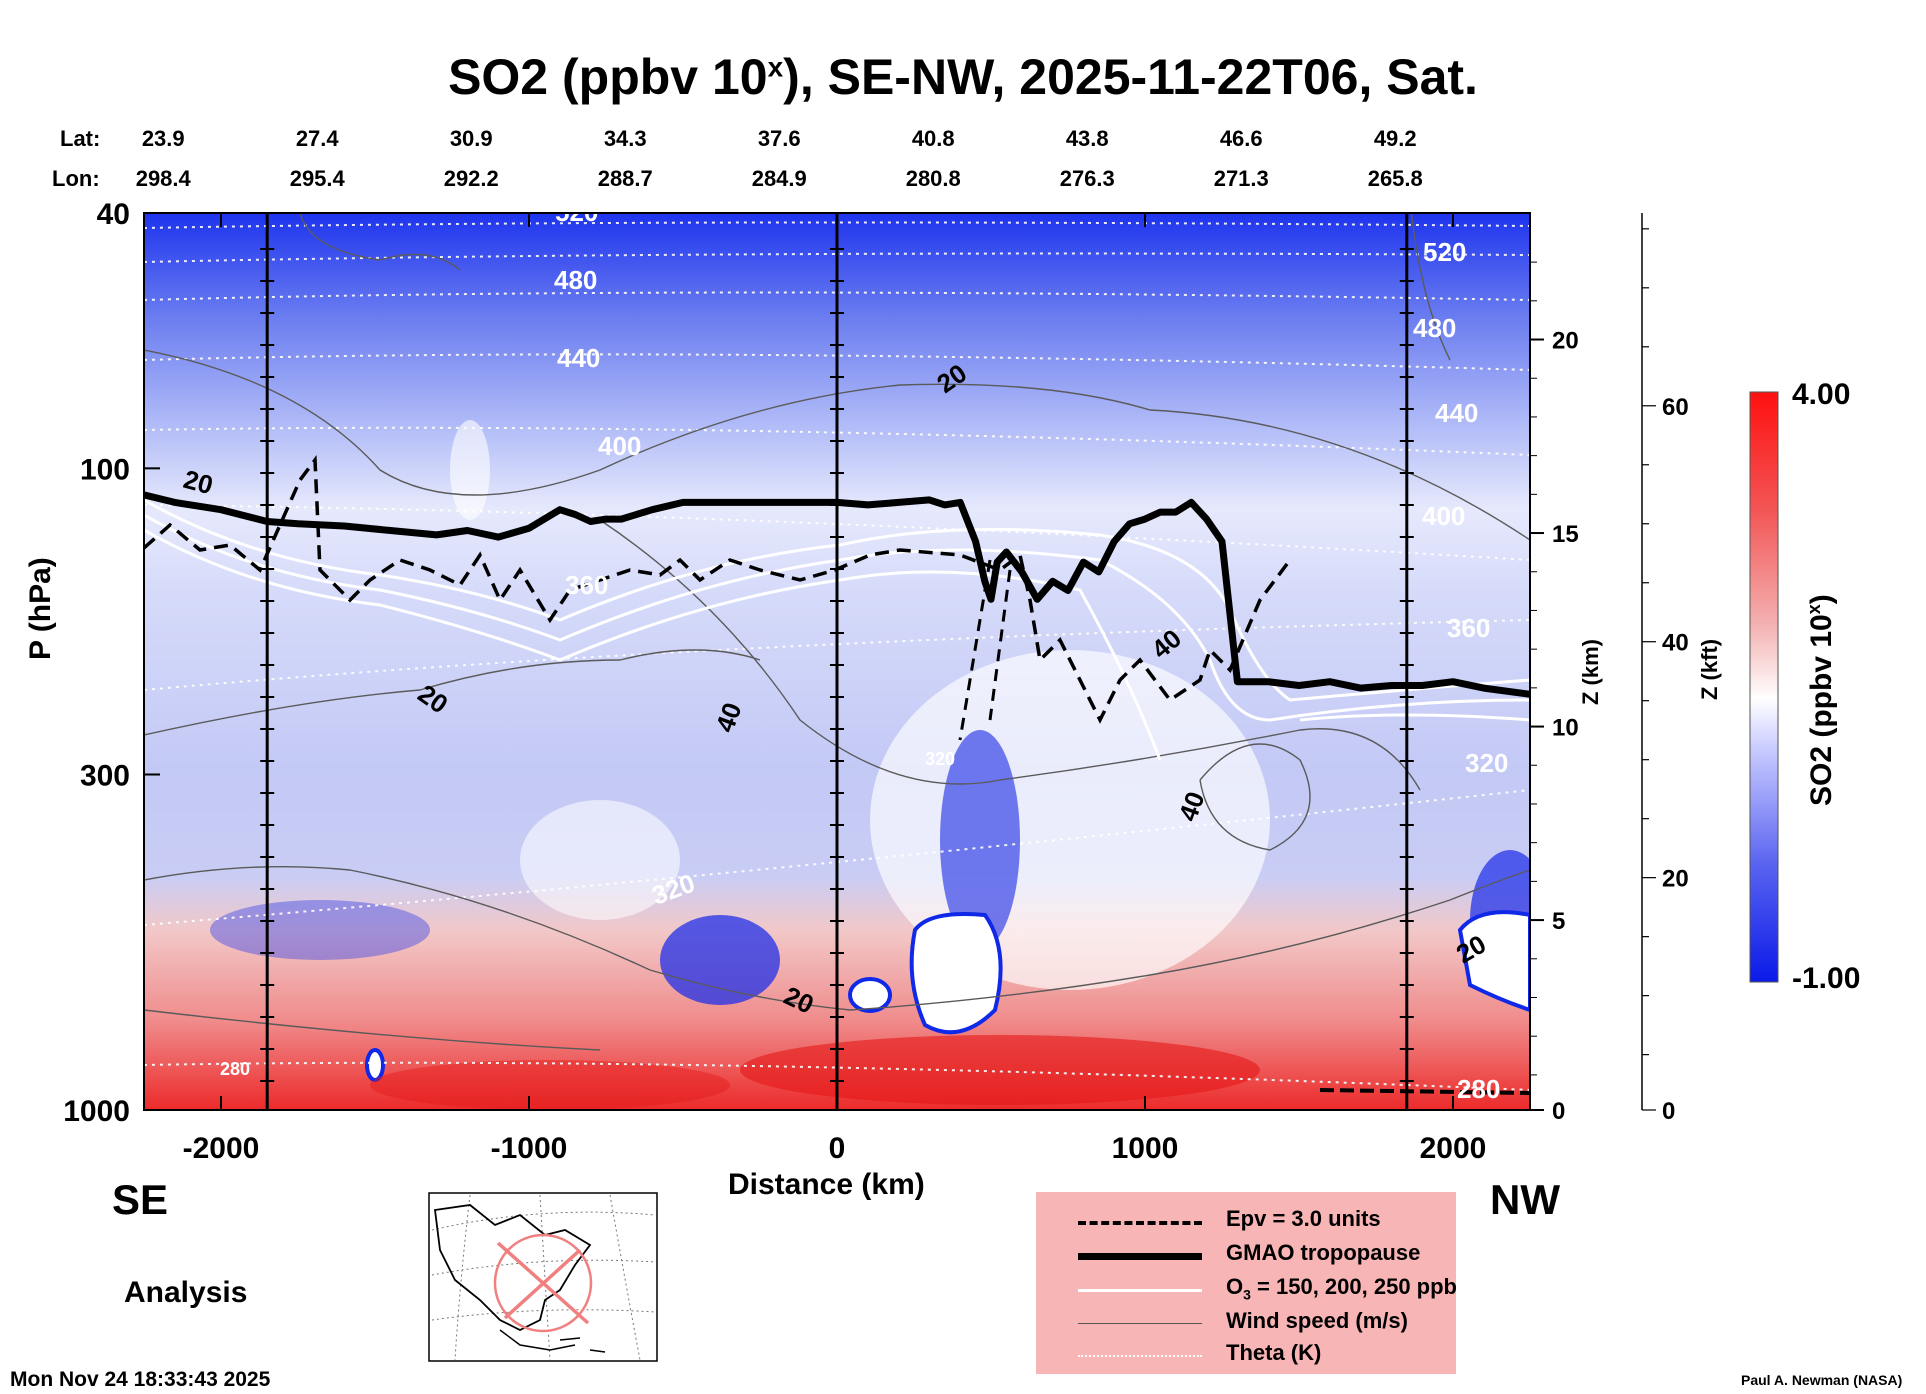 This screenshot has width=1926, height=1394. I want to click on z-kft-title: Z (kft), so click(1709, 669).